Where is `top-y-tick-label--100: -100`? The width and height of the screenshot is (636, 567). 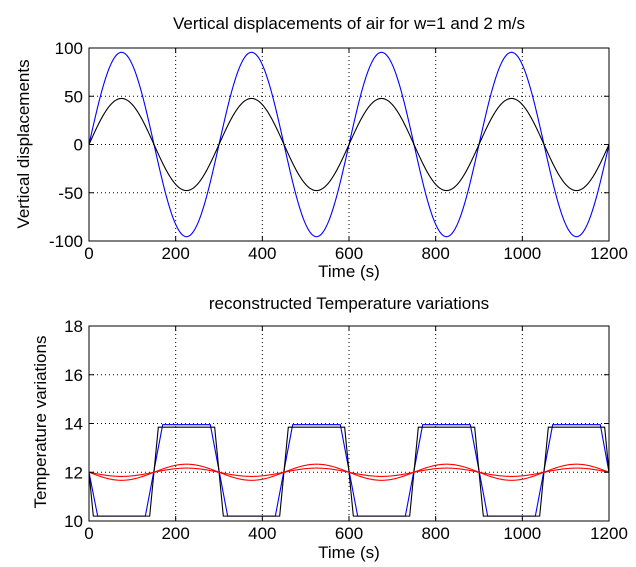
top-y-tick-label--100: -100 is located at coordinates (66, 241).